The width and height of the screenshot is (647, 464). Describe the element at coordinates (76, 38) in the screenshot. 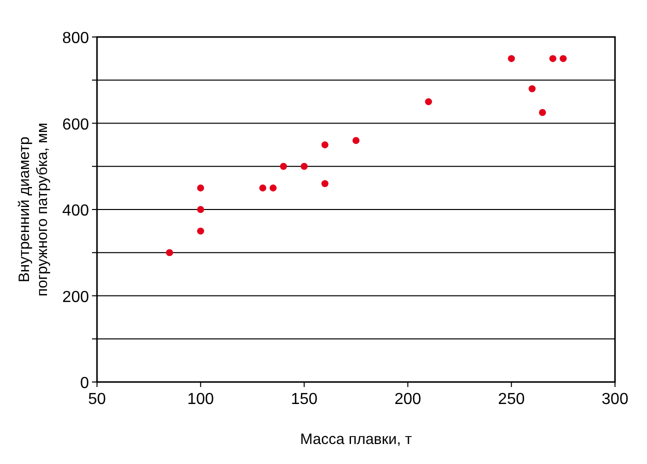

I see `y-tick-label: 800` at that location.